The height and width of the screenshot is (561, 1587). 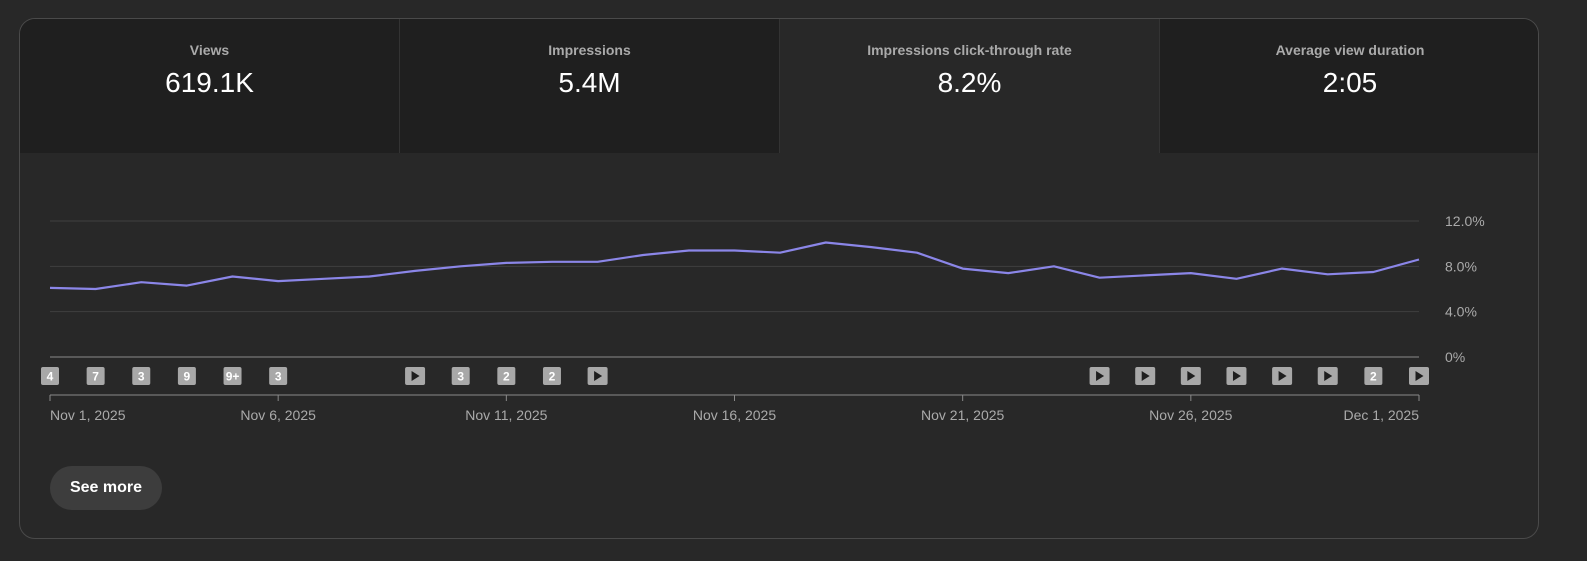 I want to click on tab-views-label: Views, so click(x=209, y=50).